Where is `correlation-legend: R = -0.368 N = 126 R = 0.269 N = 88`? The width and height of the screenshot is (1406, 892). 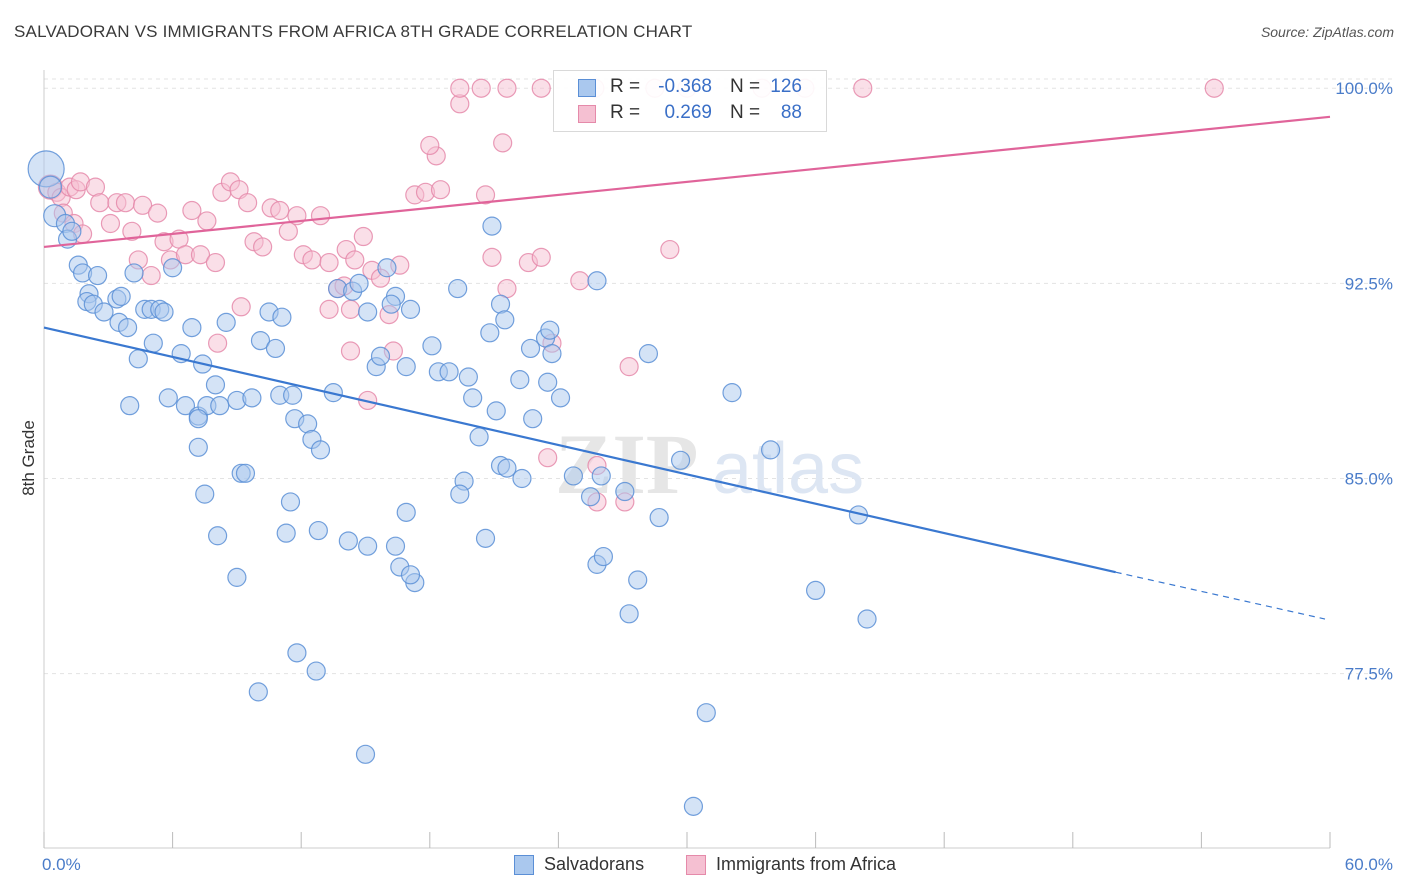
correlation-legend: R = -0.368 N = 126 R = 0.269 N = 88 is located at coordinates (690, 101).